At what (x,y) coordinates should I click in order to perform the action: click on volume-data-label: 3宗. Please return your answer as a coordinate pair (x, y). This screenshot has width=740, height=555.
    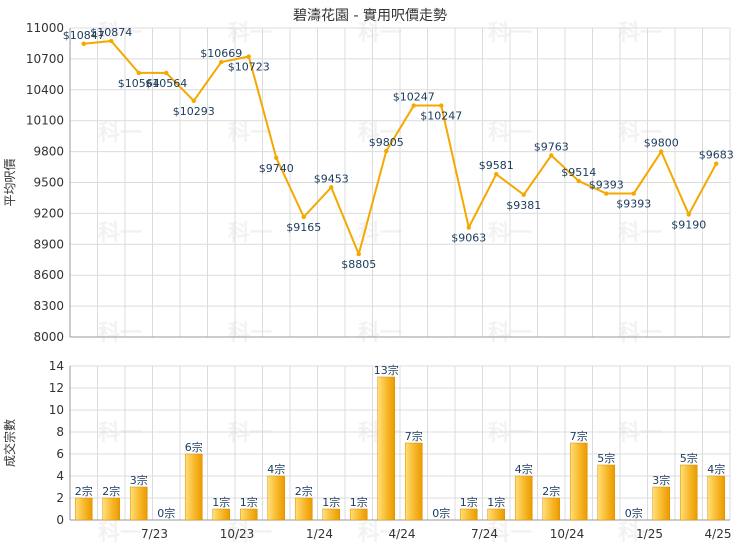
    Looking at the image, I should click on (661, 480).